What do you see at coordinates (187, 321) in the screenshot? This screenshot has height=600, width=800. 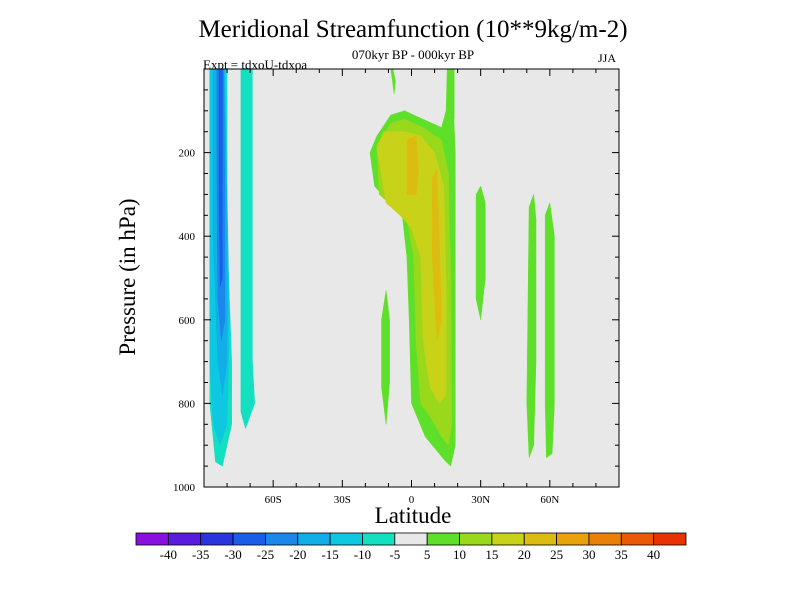 I see `y-tick-label: 600` at bounding box center [187, 321].